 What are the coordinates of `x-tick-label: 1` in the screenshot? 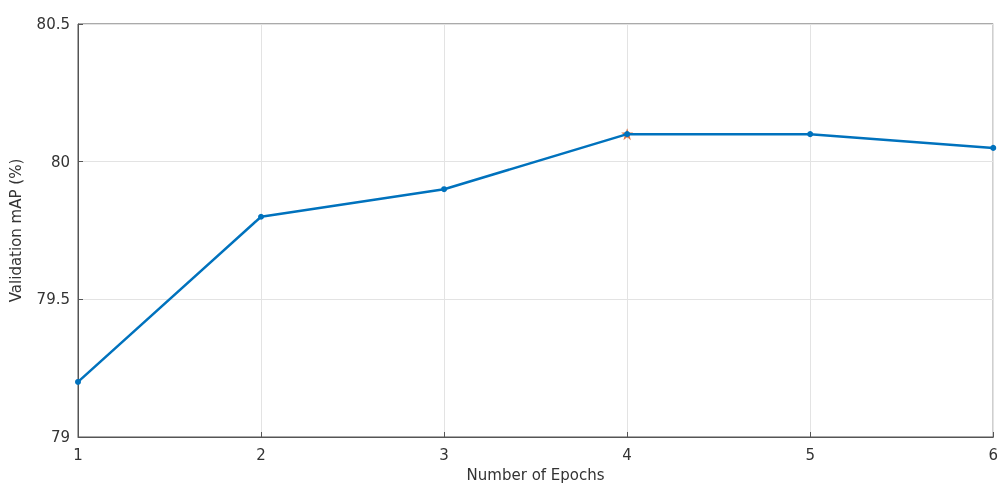 It's located at (78, 454).